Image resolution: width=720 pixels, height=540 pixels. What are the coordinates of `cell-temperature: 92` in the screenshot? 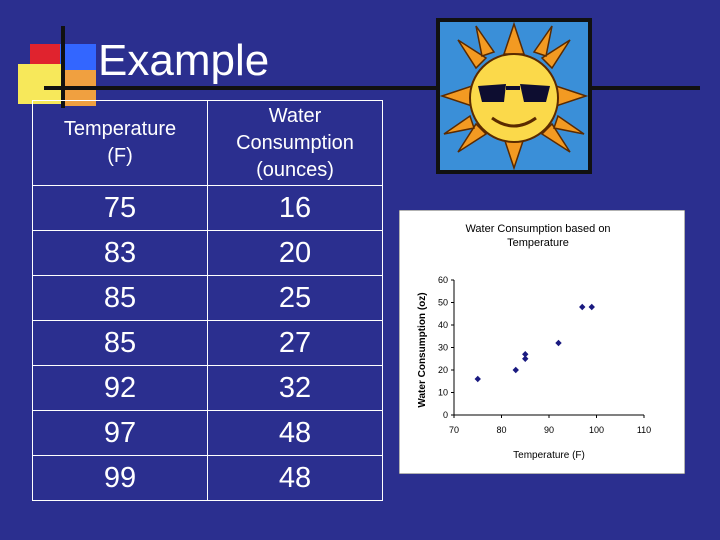 It's located at (120, 388).